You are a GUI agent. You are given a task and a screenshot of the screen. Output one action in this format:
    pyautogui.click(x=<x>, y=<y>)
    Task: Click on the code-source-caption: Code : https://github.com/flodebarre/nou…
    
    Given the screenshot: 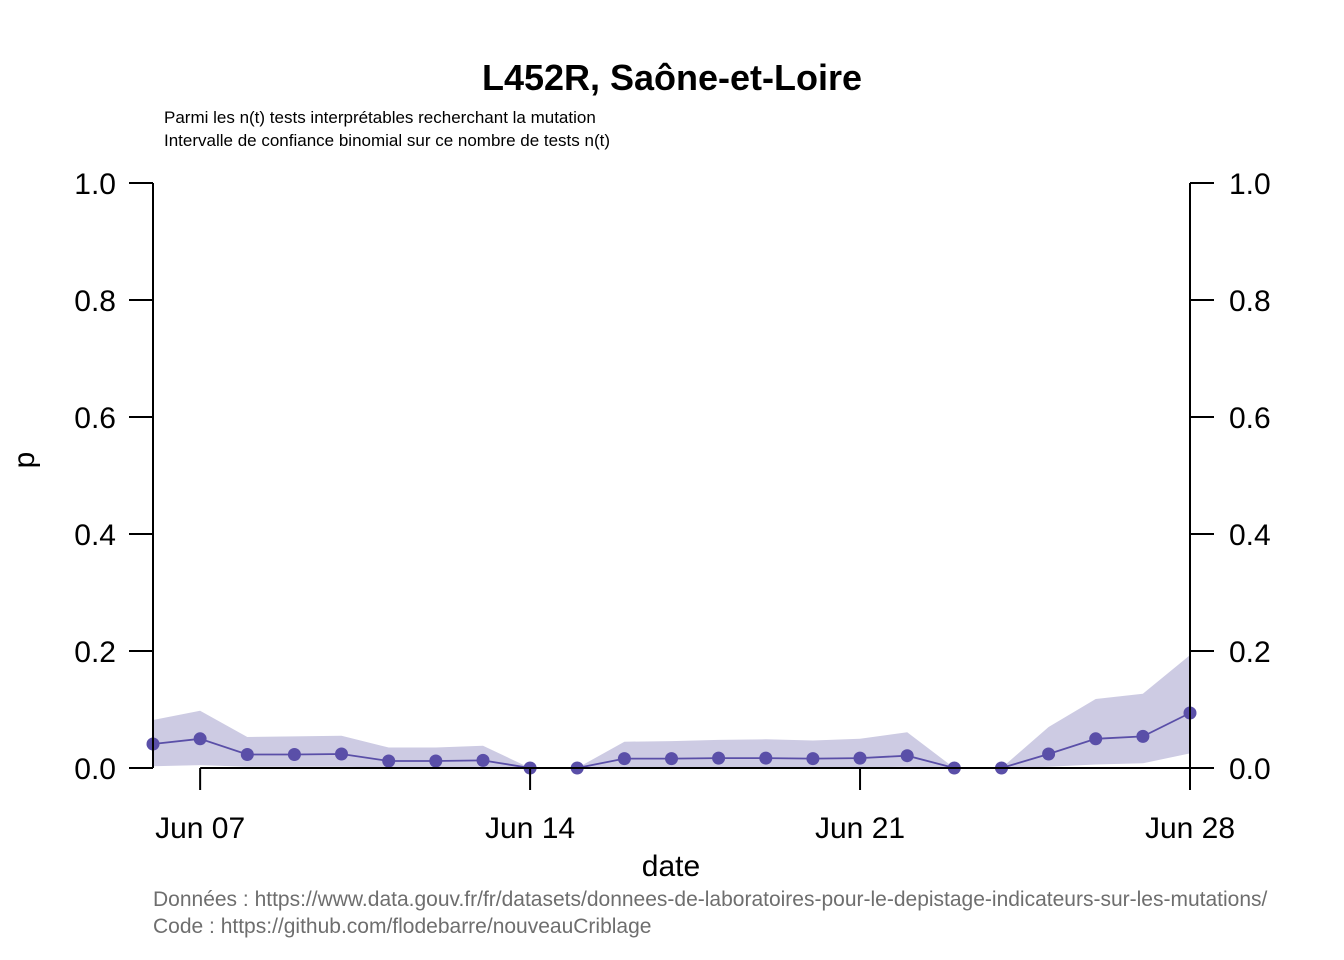 What is the action you would take?
    pyautogui.click(x=402, y=926)
    